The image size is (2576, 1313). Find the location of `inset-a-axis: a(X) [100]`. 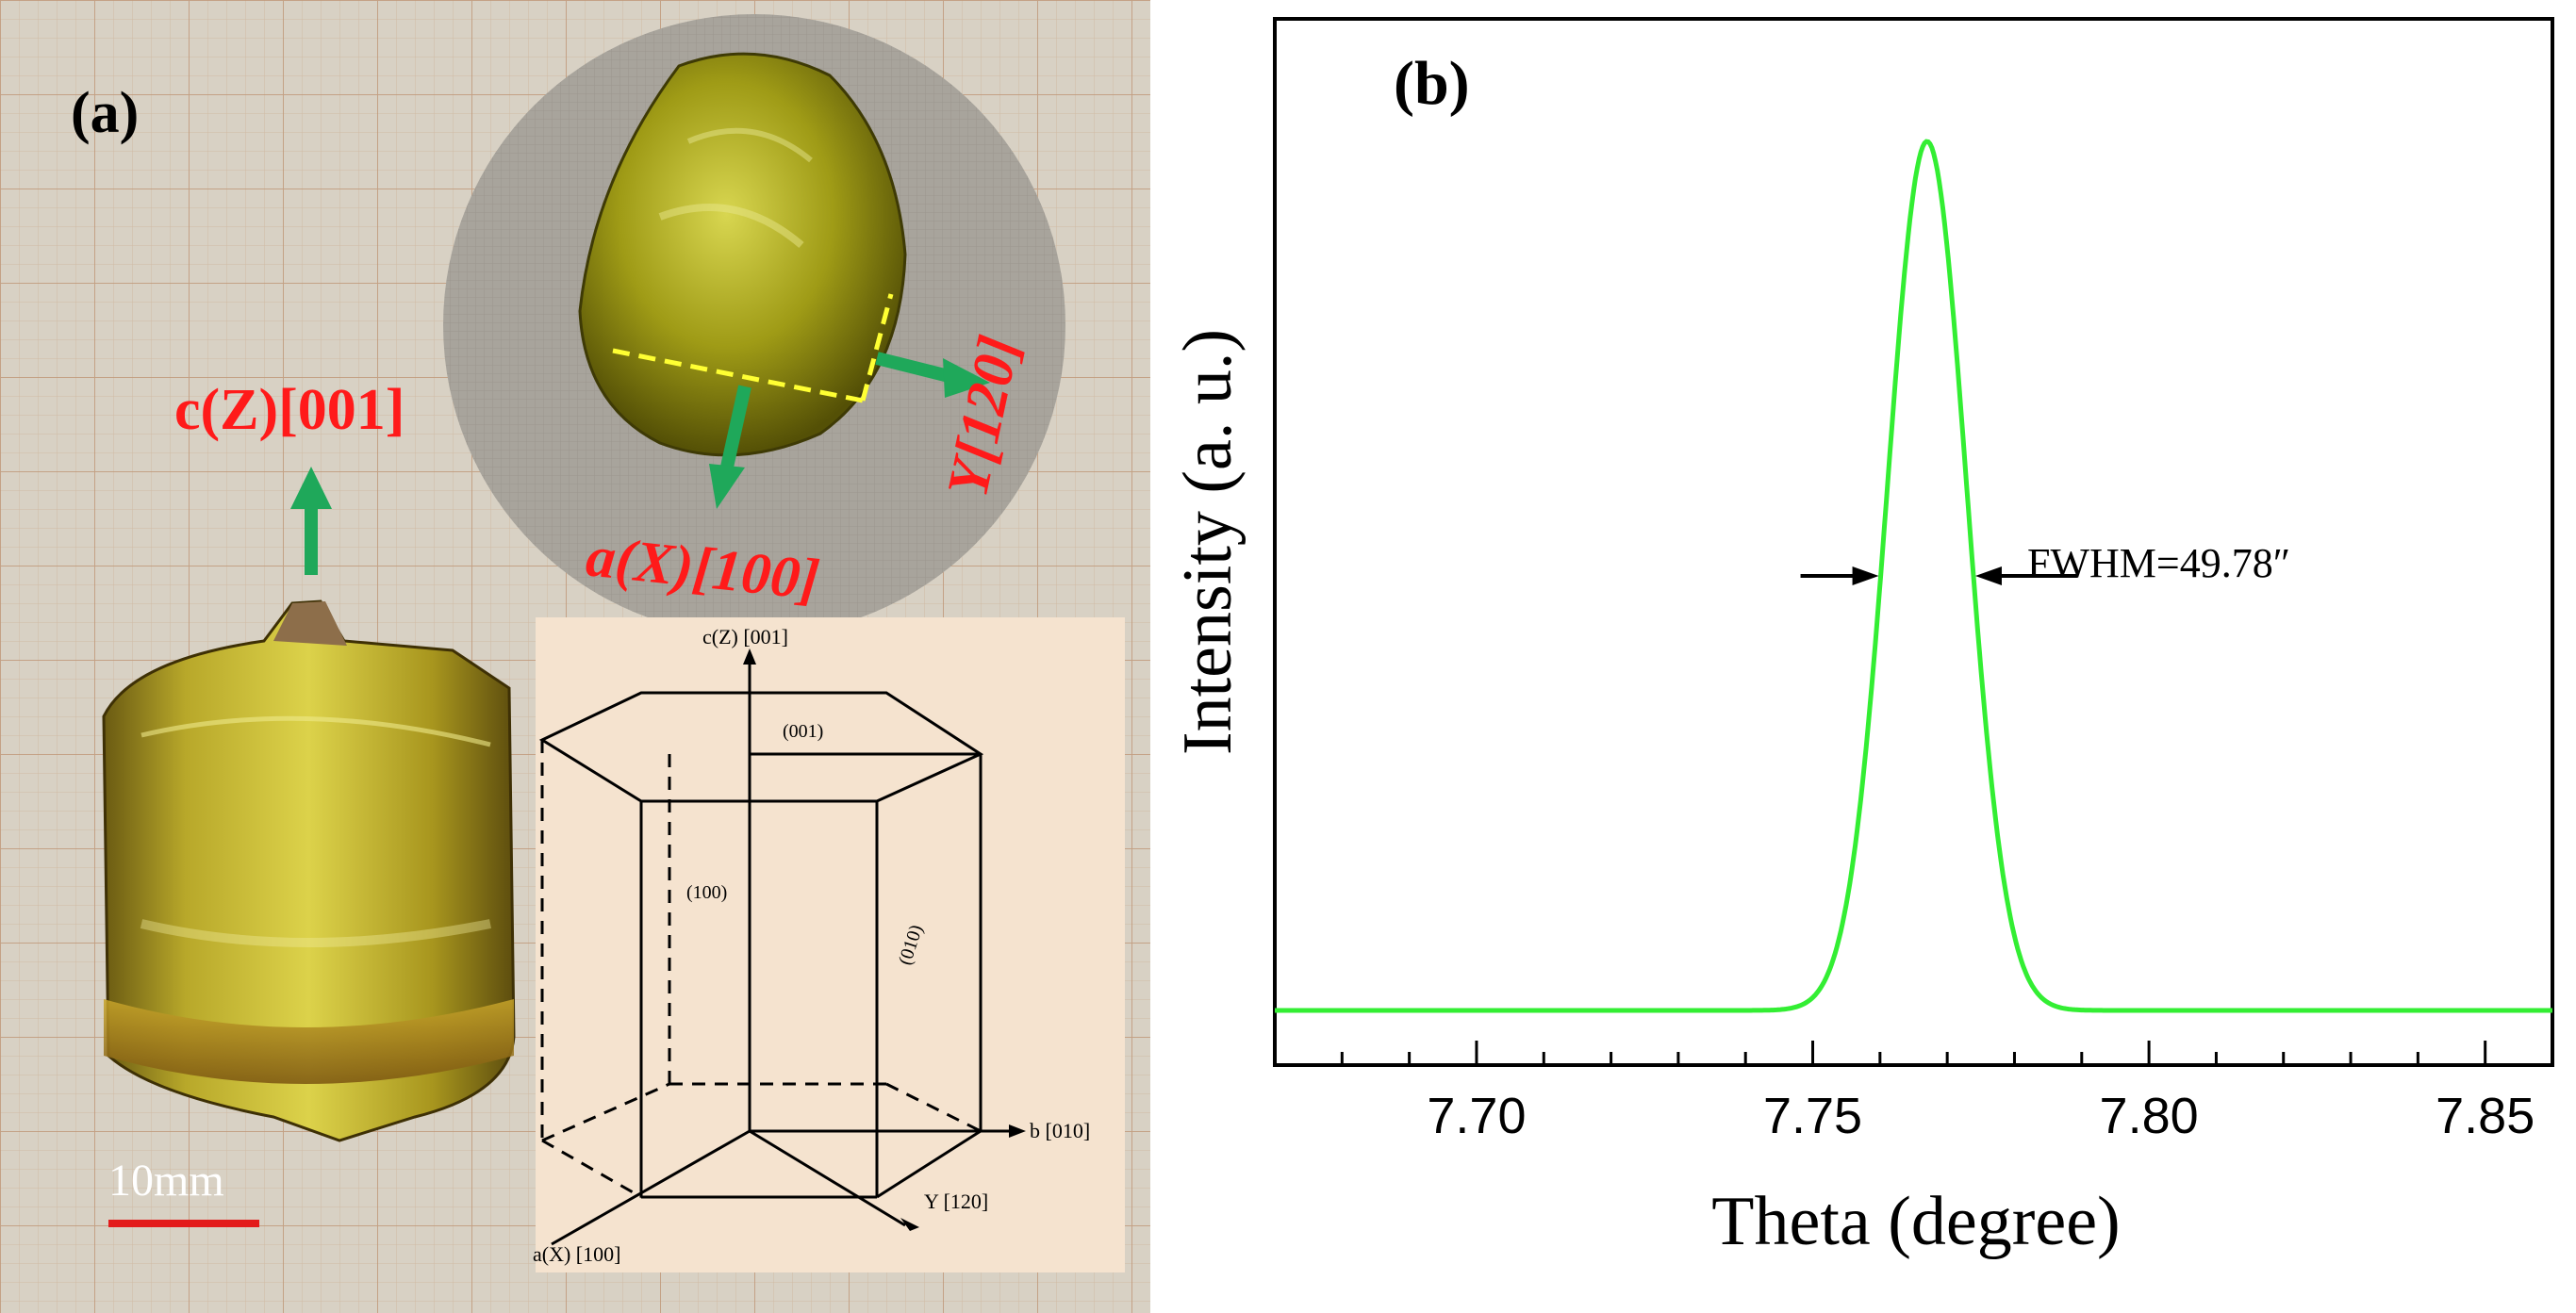

inset-a-axis: a(X) [100] is located at coordinates (576, 1254).